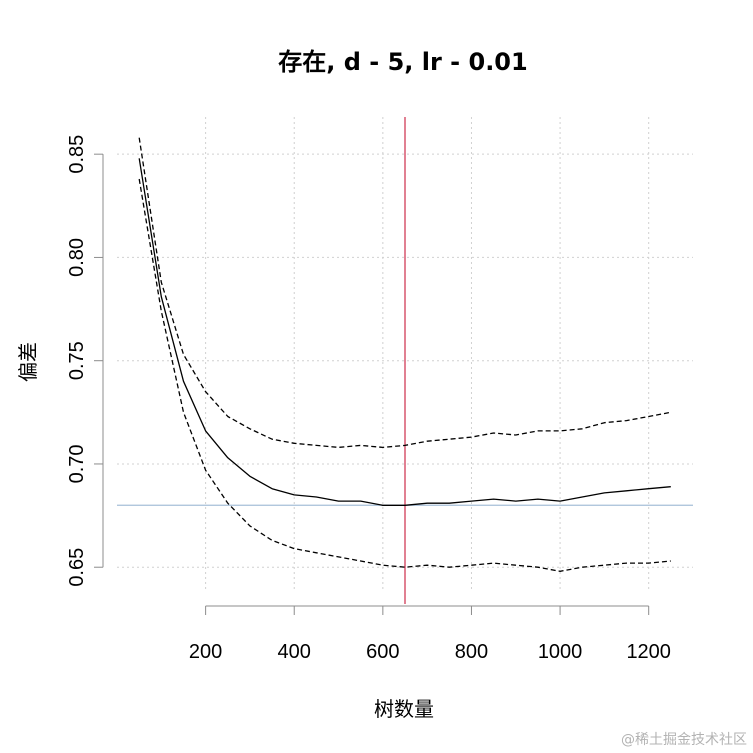 This screenshot has height=753, width=753. Describe the element at coordinates (471, 652) in the screenshot. I see `x-tick-label-3: 800` at that location.